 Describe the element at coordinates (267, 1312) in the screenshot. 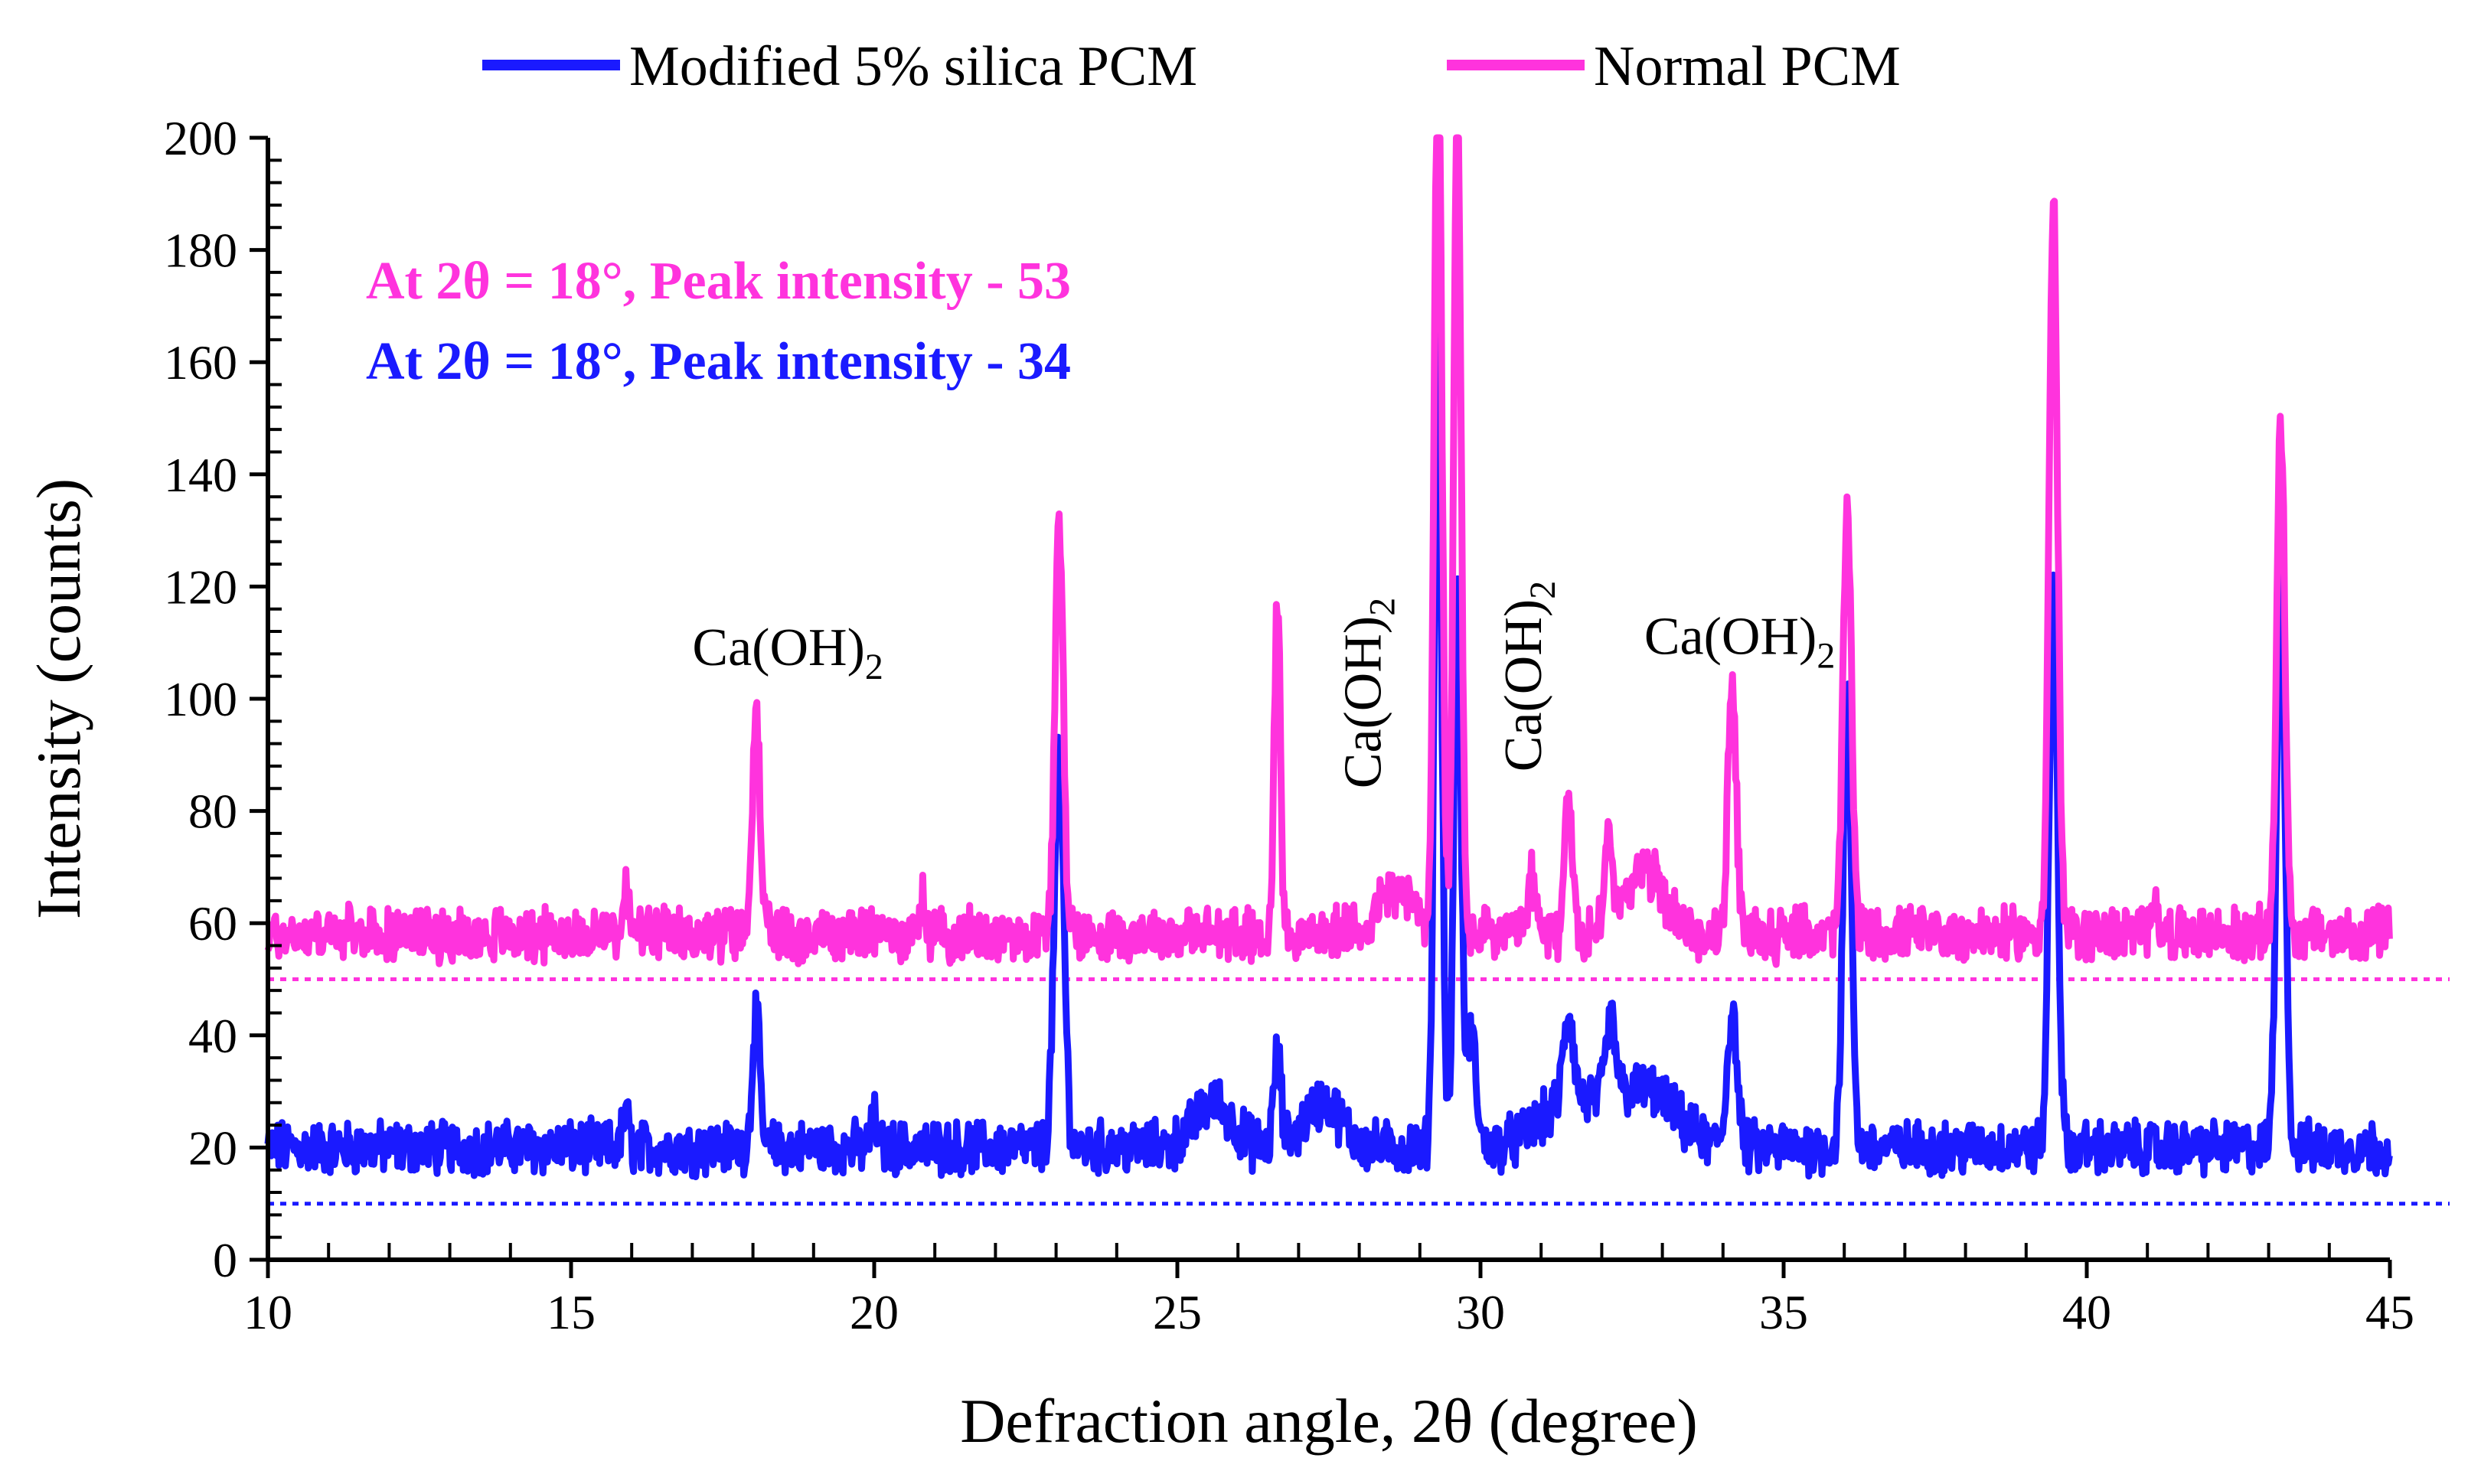

I see `x-tick-label: 10` at that location.